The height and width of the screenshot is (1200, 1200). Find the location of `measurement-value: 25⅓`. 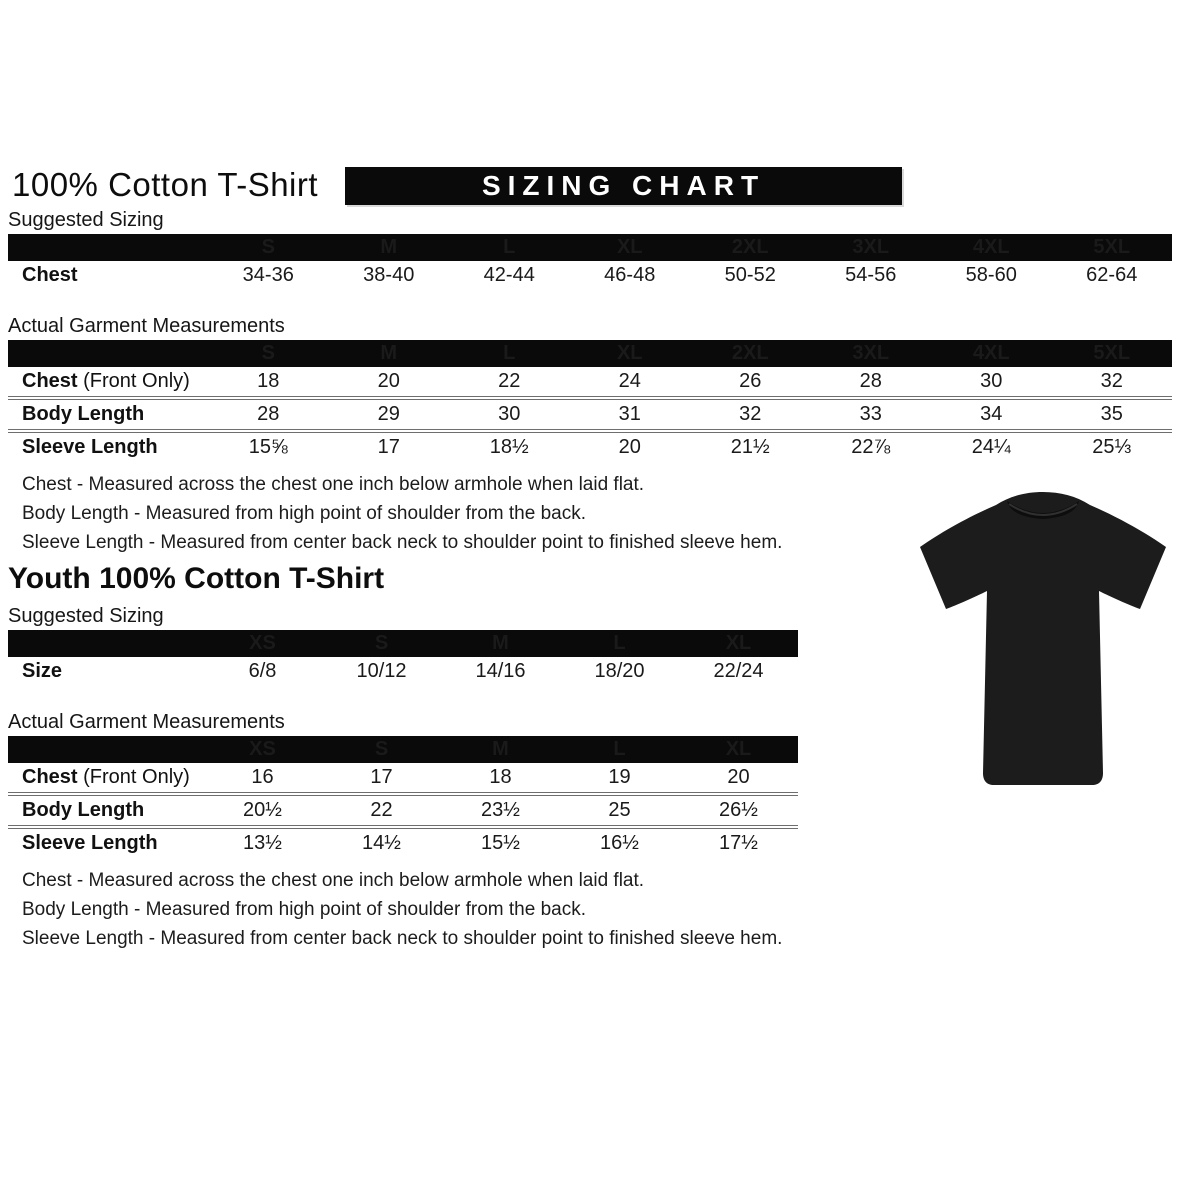

measurement-value: 25⅓ is located at coordinates (1112, 447).